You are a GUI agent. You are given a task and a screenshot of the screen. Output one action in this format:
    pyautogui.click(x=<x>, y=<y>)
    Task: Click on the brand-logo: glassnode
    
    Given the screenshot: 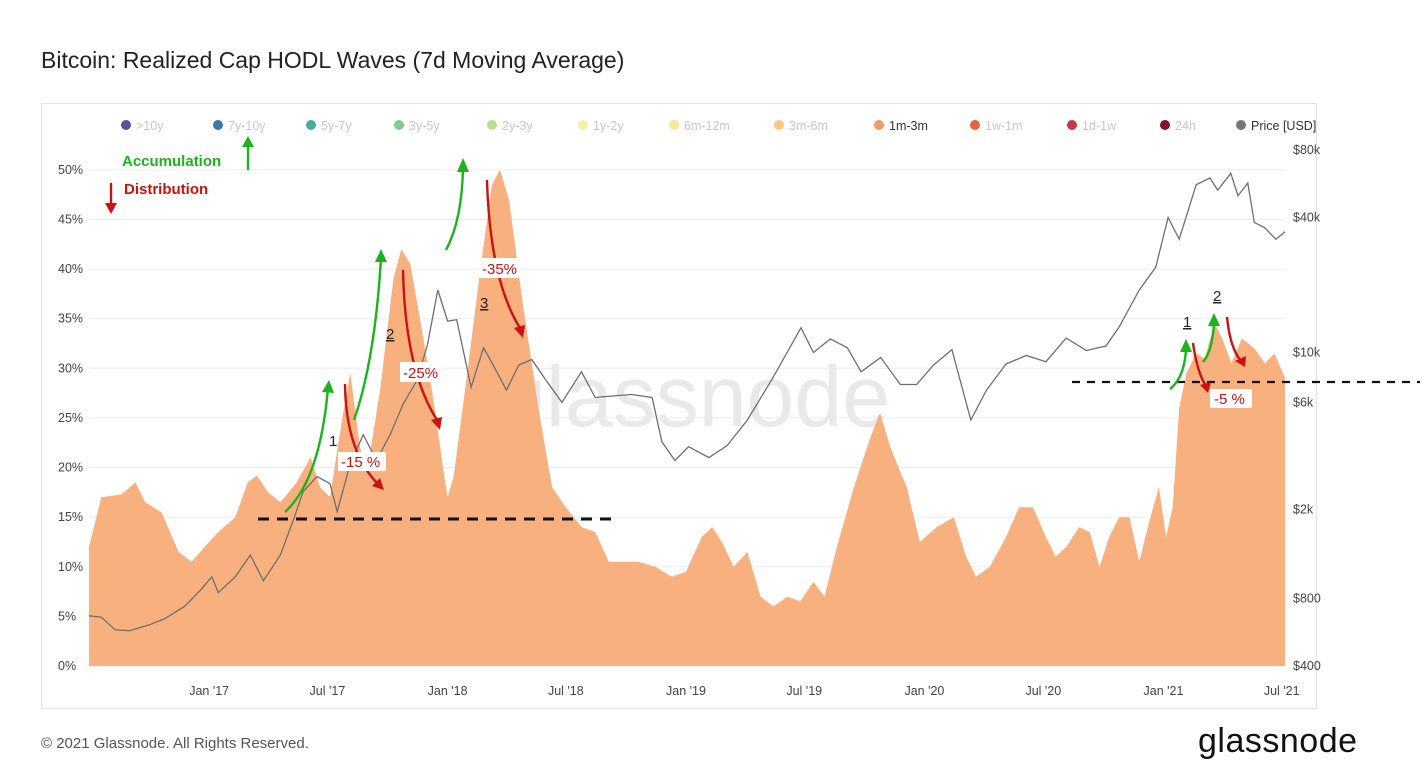 What is the action you would take?
    pyautogui.click(x=1278, y=741)
    